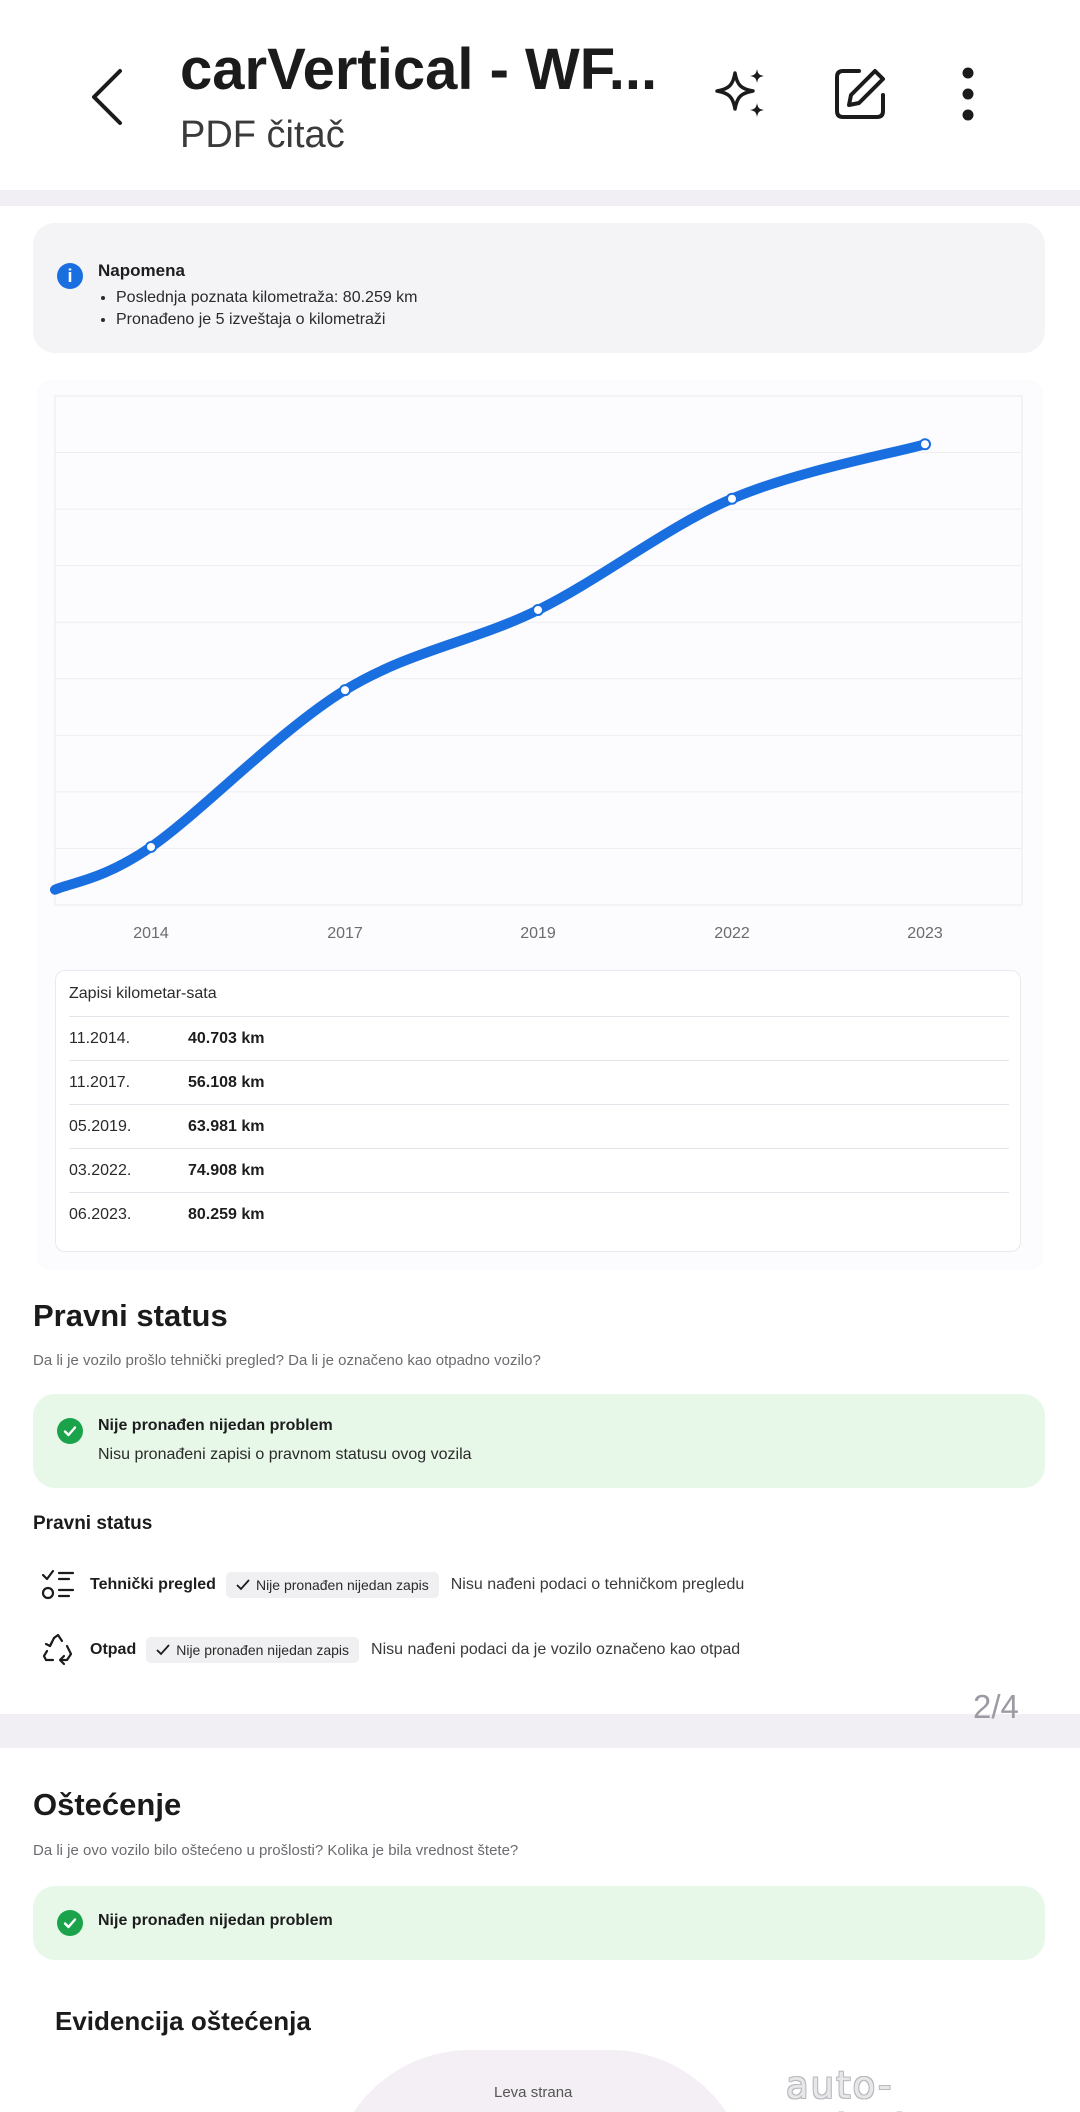  Describe the element at coordinates (538, 933) in the screenshot. I see `chart-x-tick-label: 2019` at that location.